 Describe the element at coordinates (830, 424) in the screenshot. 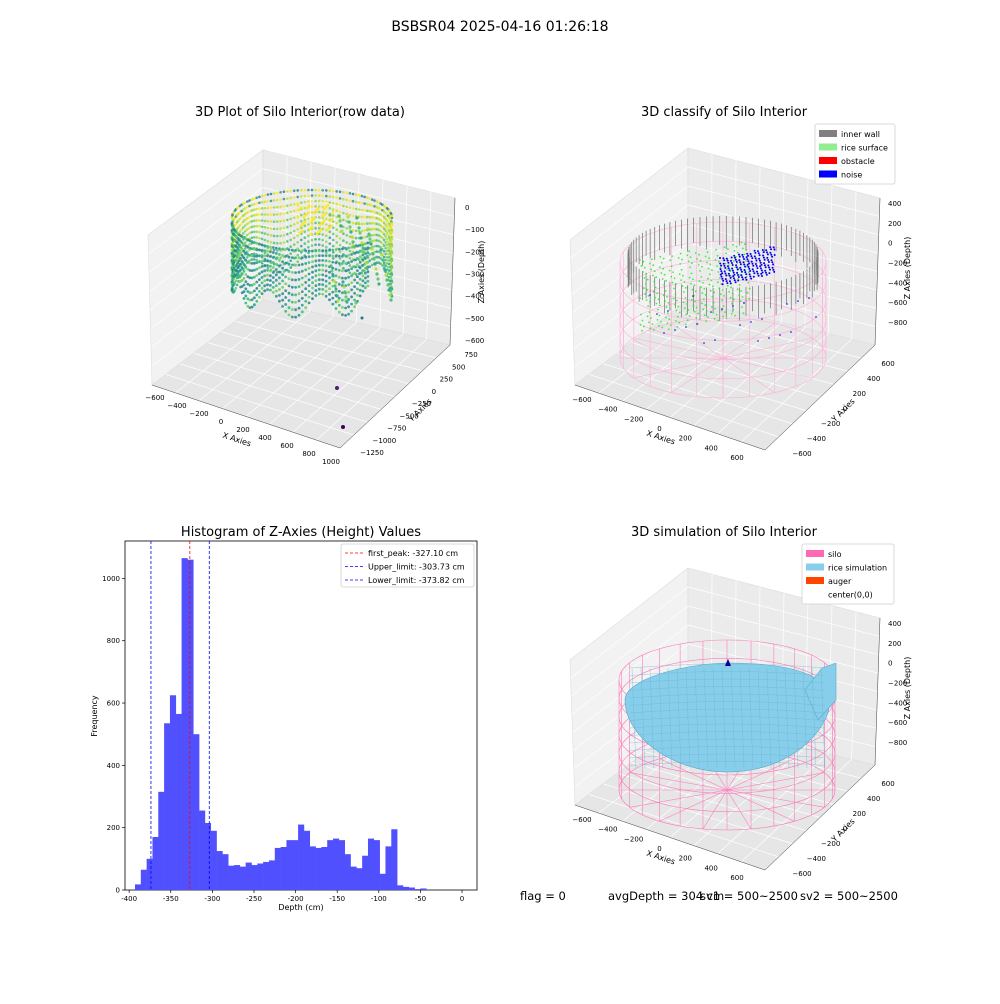

I see `cls-y-tick-label: −200` at that location.